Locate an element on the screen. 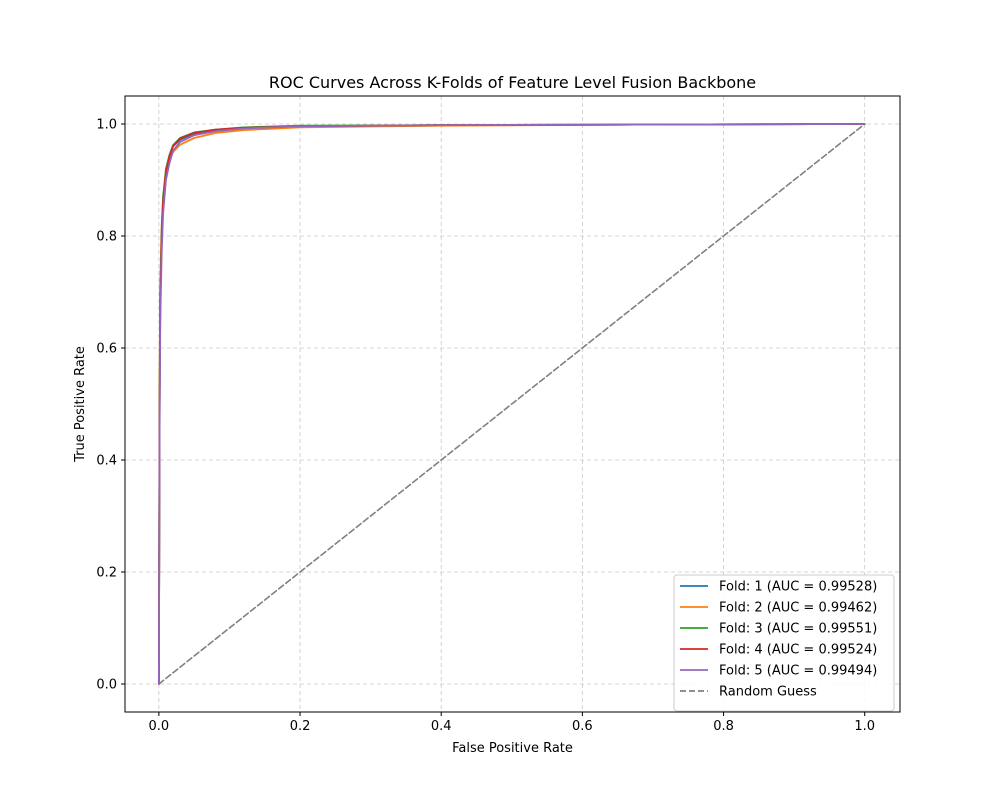 This screenshot has height=800, width=1000. x-axis-ticks: 0.0 0.2 0.4 0.6 0.8 1.0 is located at coordinates (512, 723).